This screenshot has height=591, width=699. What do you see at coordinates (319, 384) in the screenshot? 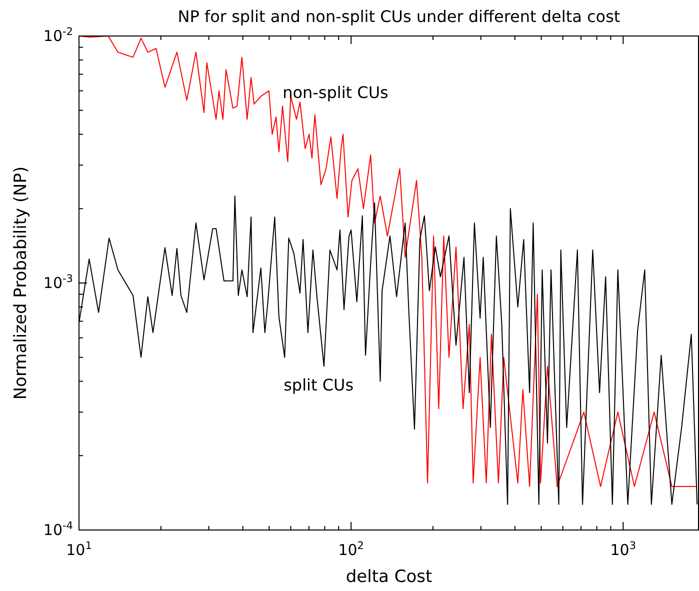
I see `series-label: split CUs` at bounding box center [319, 384].